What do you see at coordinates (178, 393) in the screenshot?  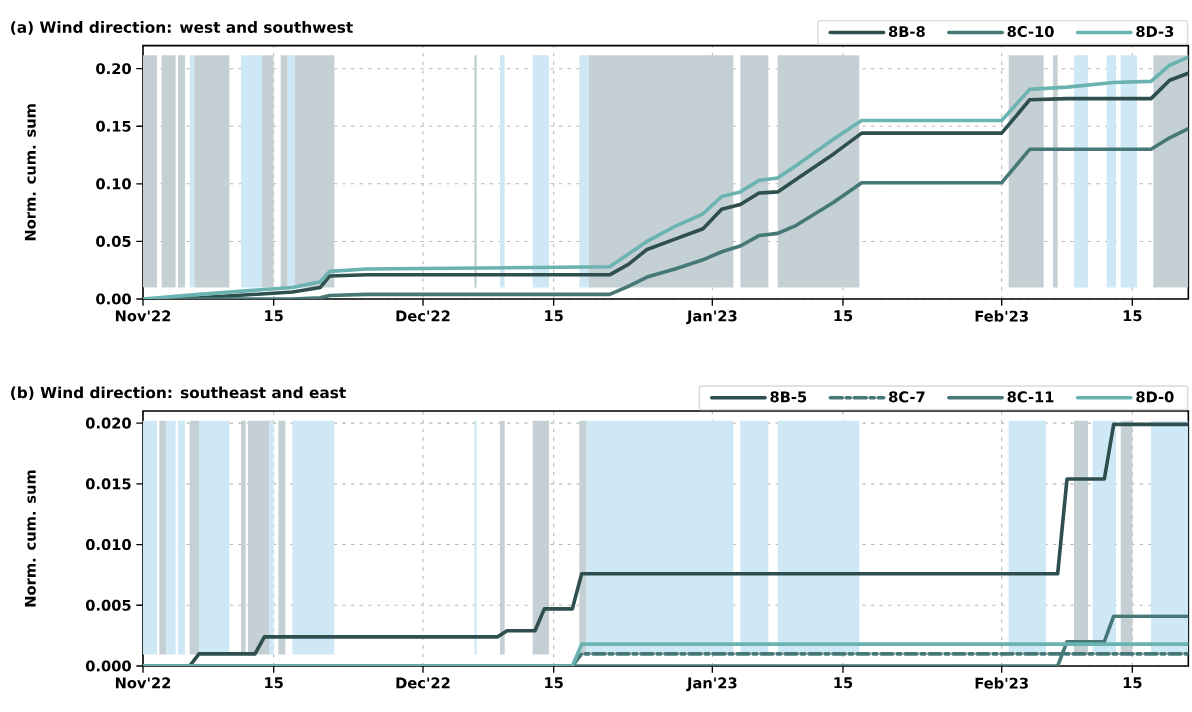 I see `chart-title: (b) Wind direction: southeast and east` at bounding box center [178, 393].